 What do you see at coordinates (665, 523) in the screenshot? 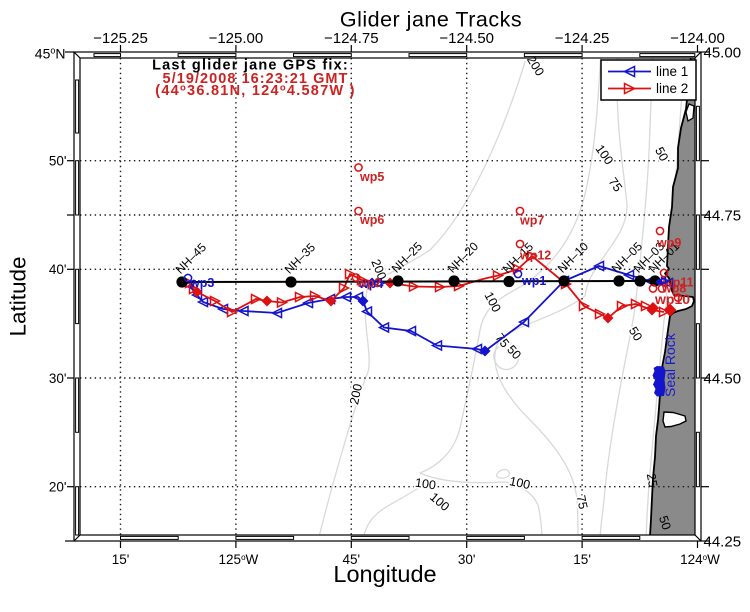
I see `svg-text: 50` at bounding box center [665, 523].